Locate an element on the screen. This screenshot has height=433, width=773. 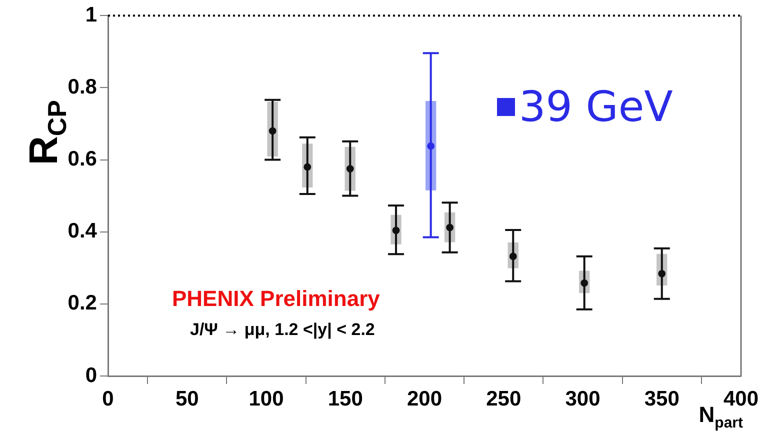
annotation: J/Ψ → μμ, 1.2 <|y| < 2.2 is located at coordinates (282, 330).